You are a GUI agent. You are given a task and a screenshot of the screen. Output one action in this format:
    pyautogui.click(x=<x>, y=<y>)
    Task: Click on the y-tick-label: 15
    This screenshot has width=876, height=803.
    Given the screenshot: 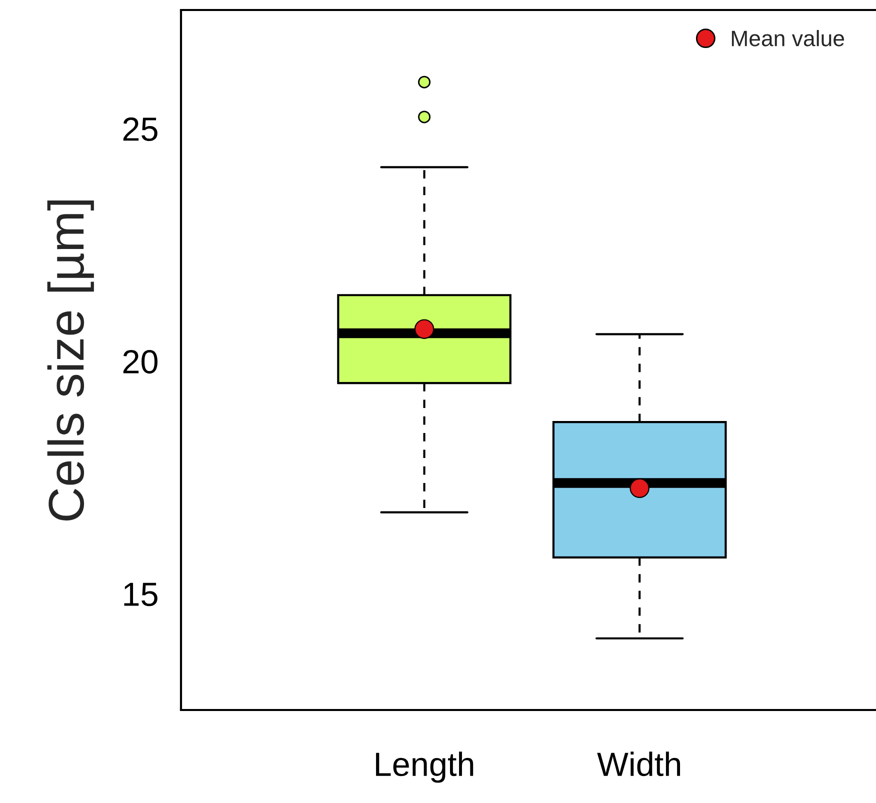 What is the action you would take?
    pyautogui.click(x=141, y=594)
    